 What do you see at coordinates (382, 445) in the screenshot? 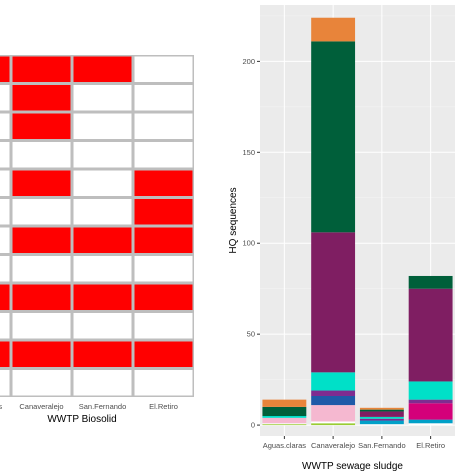
I see `x-tick-label: San.Fernando` at bounding box center [382, 445].